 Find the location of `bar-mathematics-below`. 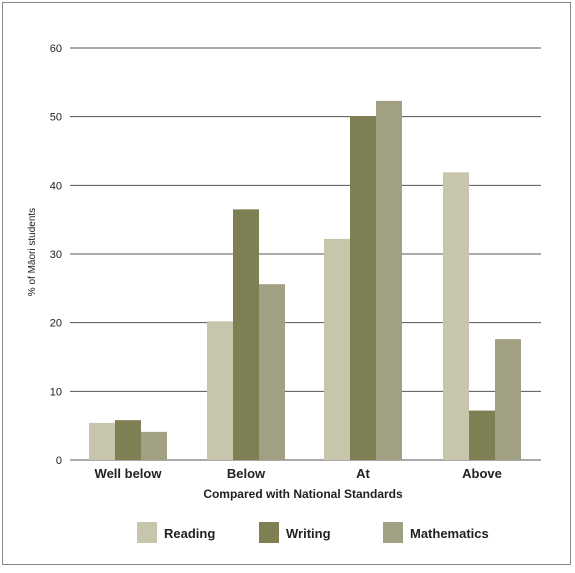

bar-mathematics-below is located at coordinates (272, 372).